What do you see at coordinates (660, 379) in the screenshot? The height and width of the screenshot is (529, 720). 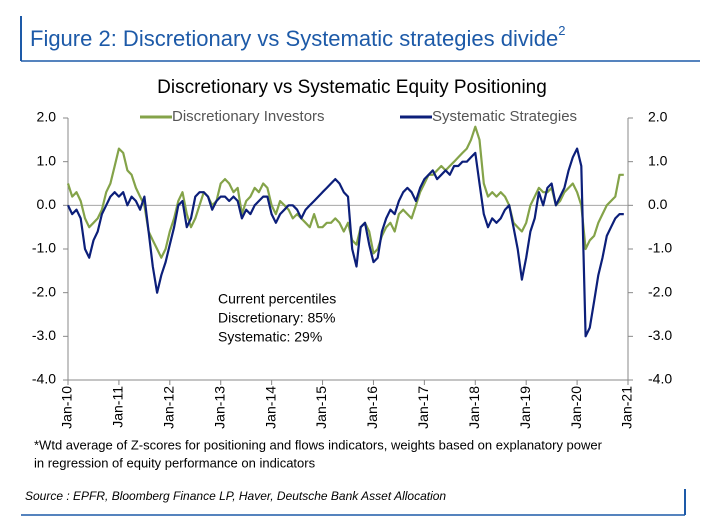 I see `y2-tick-label: -4.0` at bounding box center [660, 379].